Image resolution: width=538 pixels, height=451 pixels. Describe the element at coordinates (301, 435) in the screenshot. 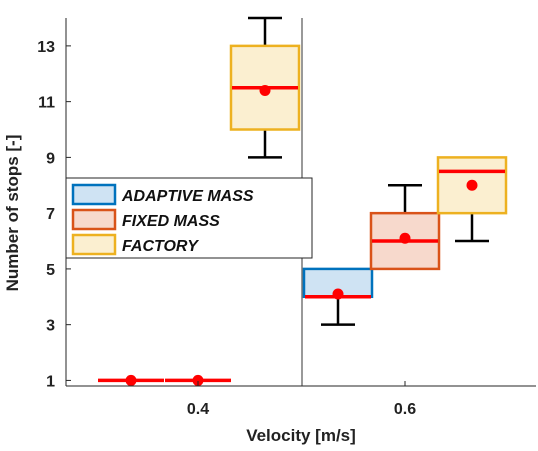

I see `x-axis-label: Velocity [m/s]` at that location.